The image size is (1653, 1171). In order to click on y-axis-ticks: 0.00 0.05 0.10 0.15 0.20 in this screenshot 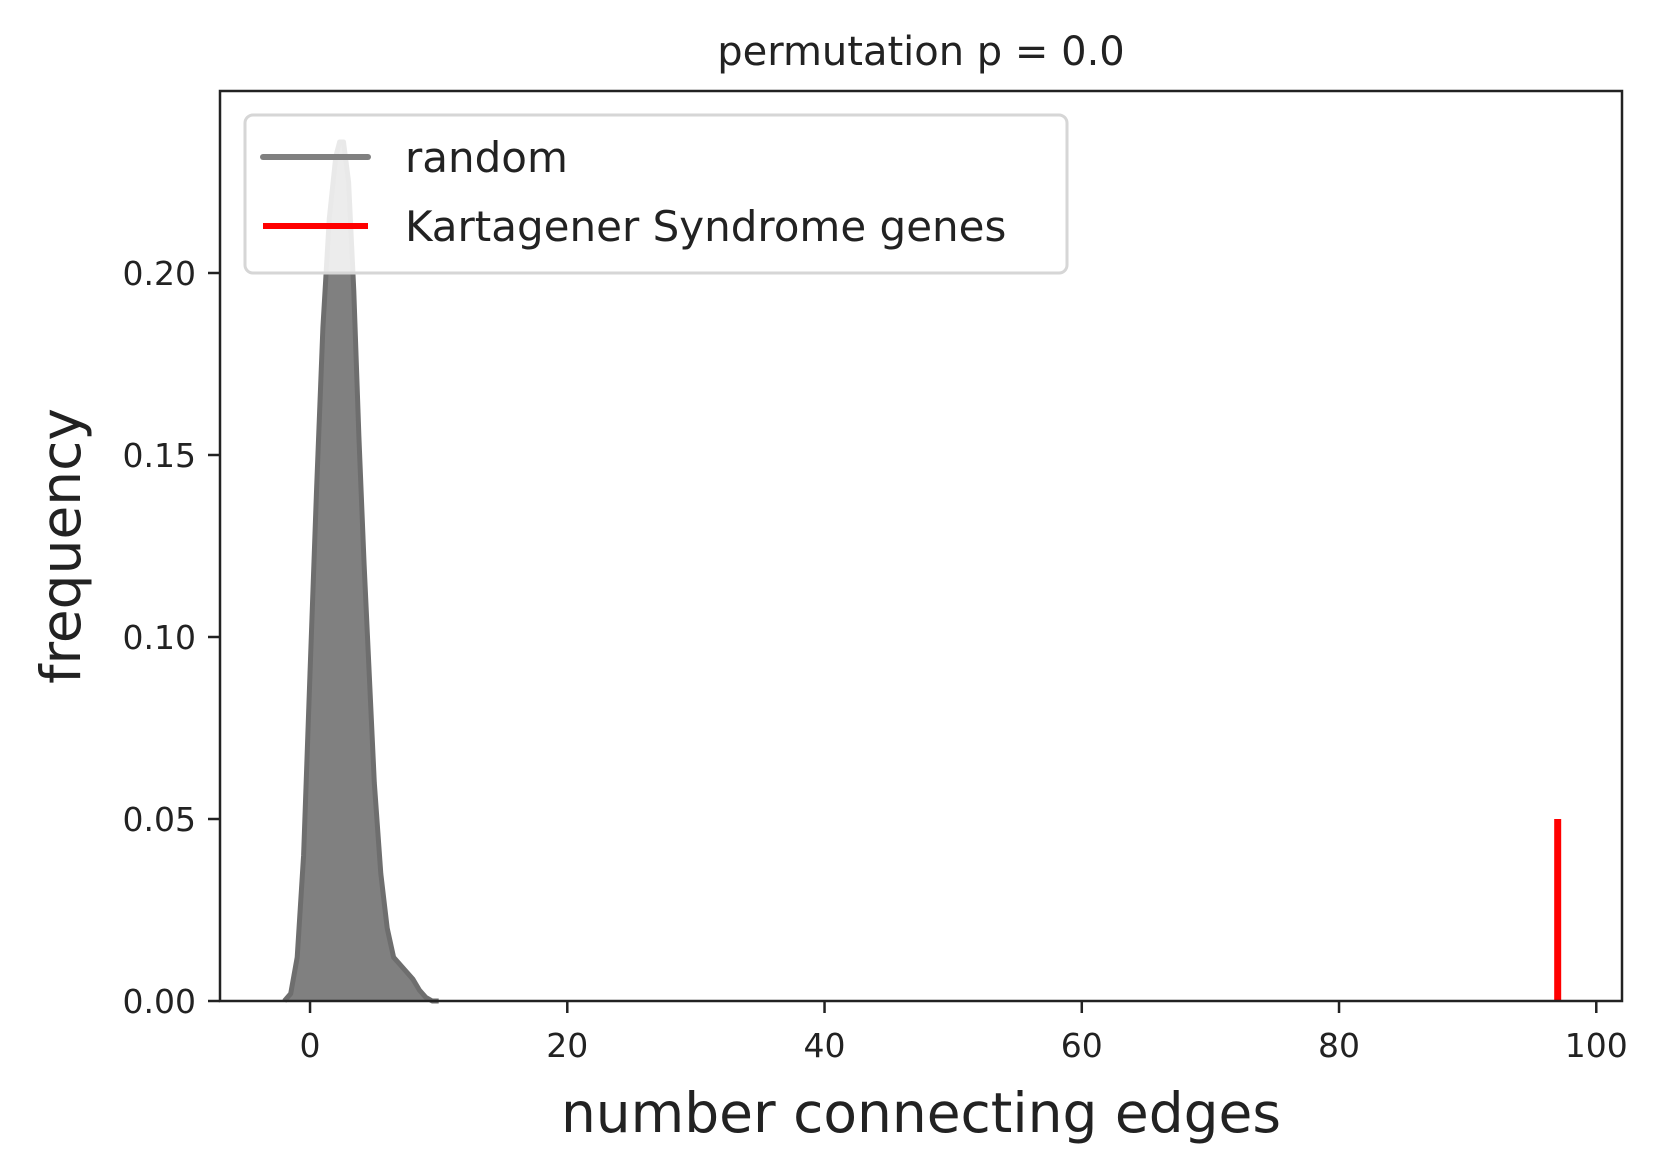, I will do `click(171, 637)`.